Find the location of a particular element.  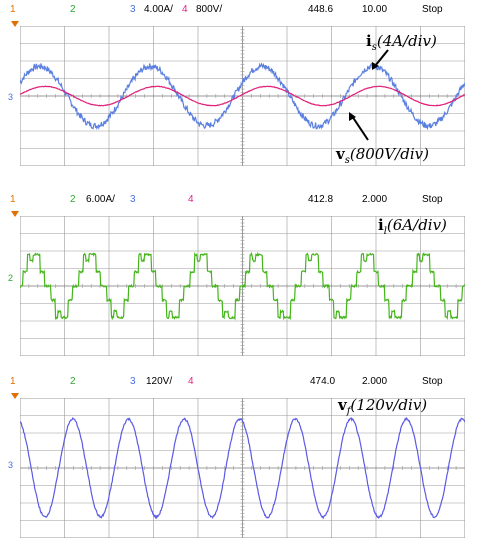

annotation-scale: (120v/div) is located at coordinates (389, 405).